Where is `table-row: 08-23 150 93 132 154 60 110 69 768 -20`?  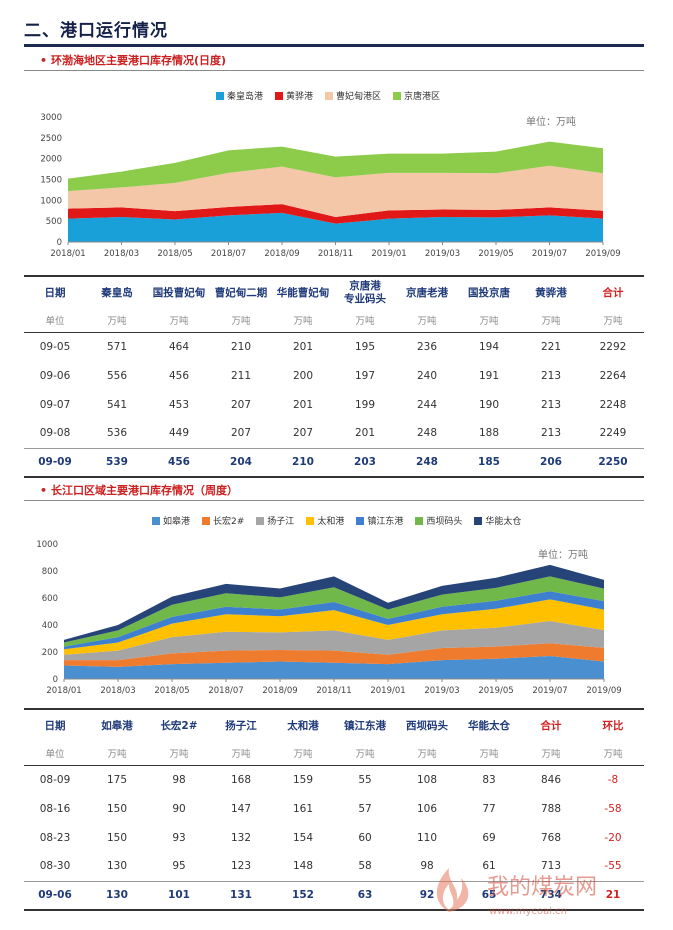
table-row: 08-23 150 93 132 154 60 110 69 768 -20 is located at coordinates (334, 837).